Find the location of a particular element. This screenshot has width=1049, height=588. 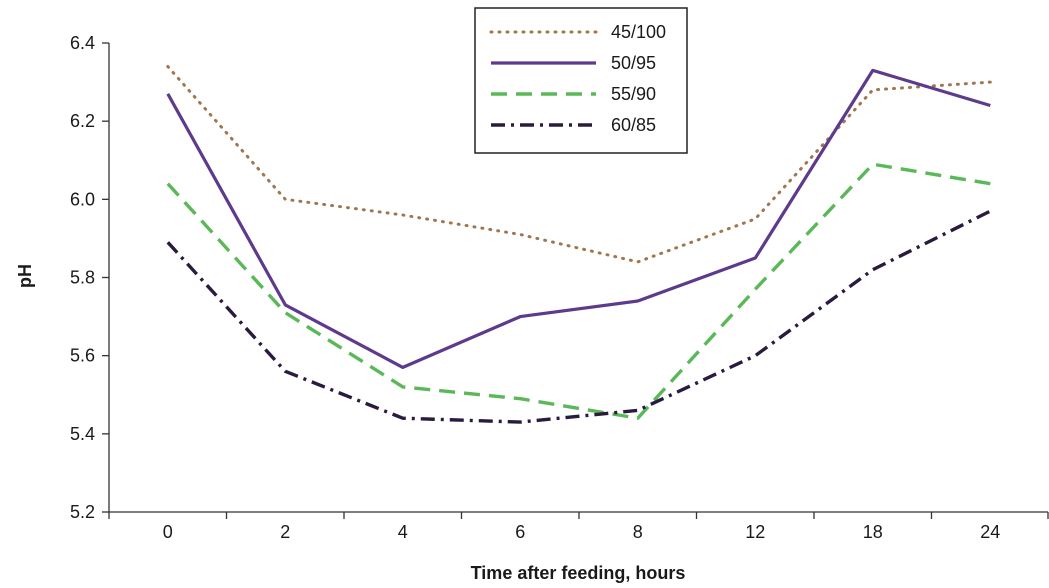

y-axis: 5.2 5.4 5.6 5.8 6.0 6.2 6.4 is located at coordinates (90, 277).